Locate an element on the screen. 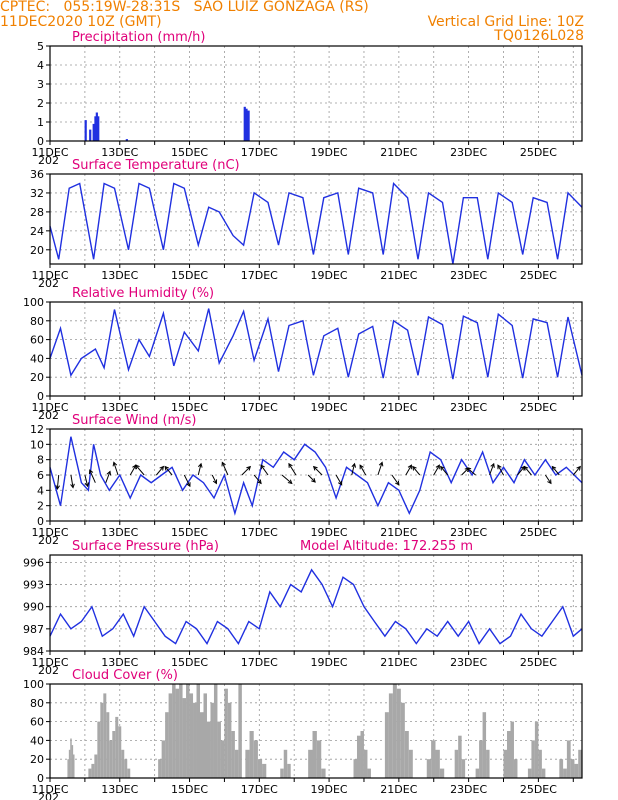  cloud-xtick-label: 17DEC is located at coordinates (259, 789).